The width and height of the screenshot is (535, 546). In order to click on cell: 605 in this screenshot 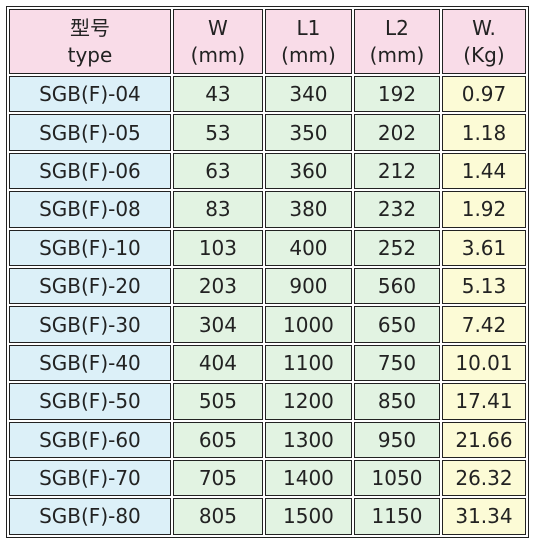, I will do `click(217, 439)`.